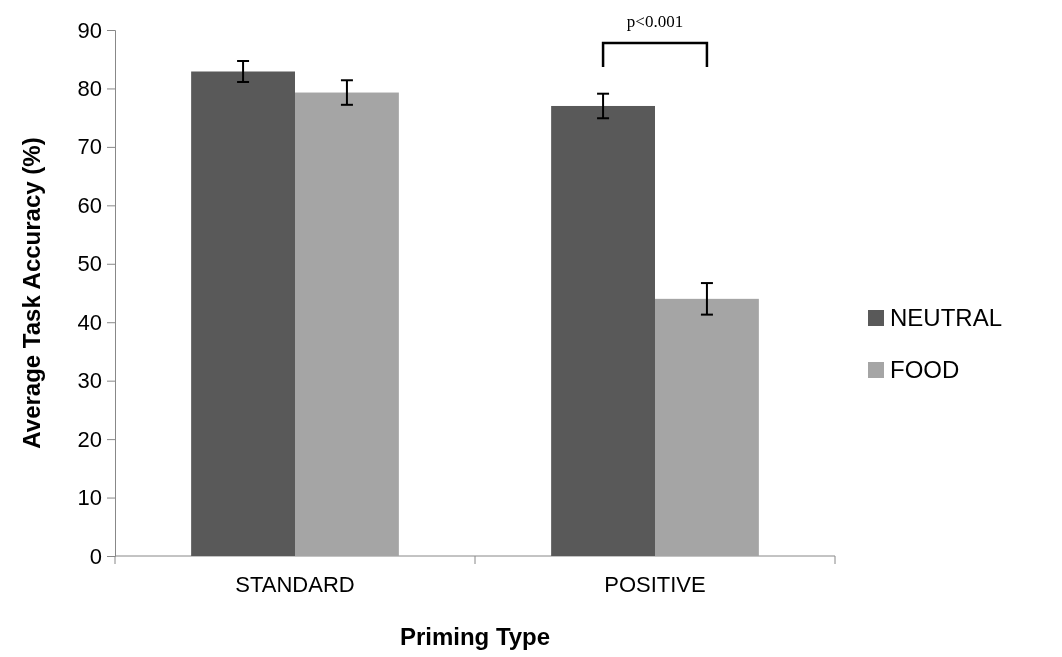 The image size is (1062, 657). I want to click on y-tick-label: 40, so click(89, 322).